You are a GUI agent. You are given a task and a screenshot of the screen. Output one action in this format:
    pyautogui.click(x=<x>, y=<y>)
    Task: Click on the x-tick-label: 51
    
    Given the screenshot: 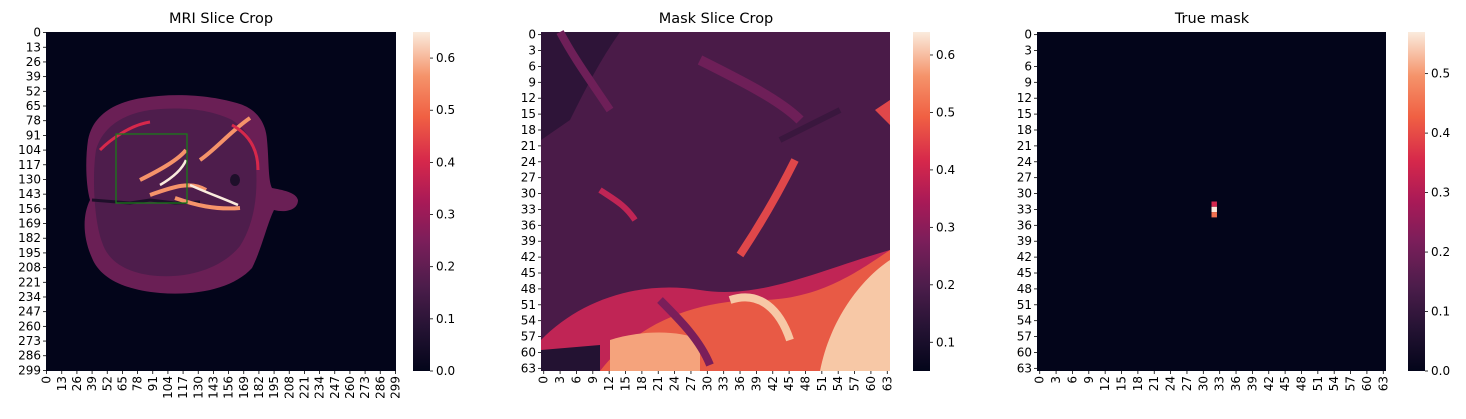 What is the action you would take?
    pyautogui.click(x=1318, y=383)
    